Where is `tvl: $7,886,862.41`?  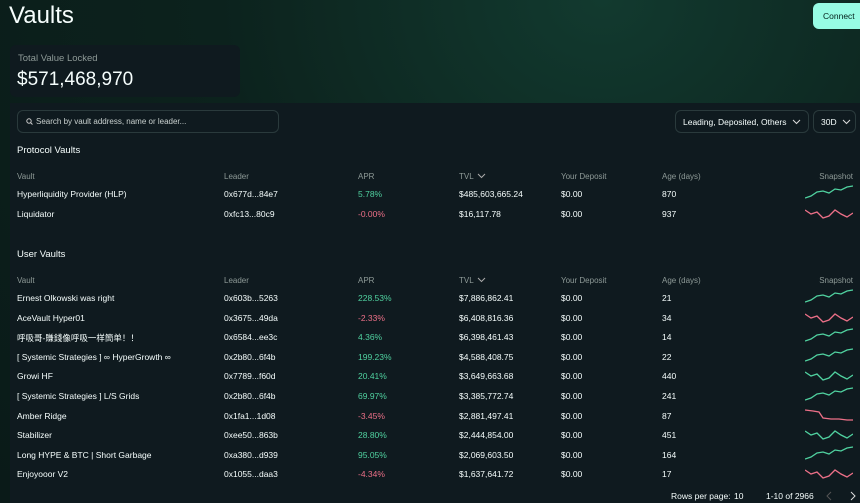 tvl: $7,886,862.41 is located at coordinates (486, 298).